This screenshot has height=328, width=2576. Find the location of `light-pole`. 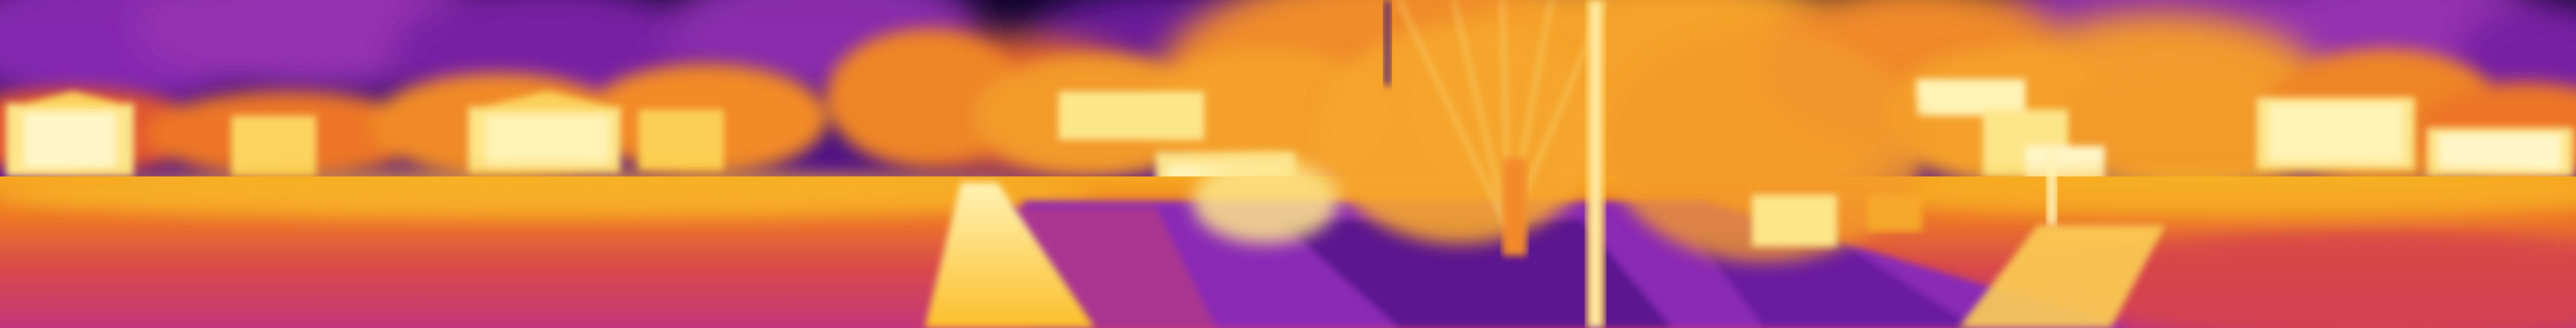

light-pole is located at coordinates (1595, 164).